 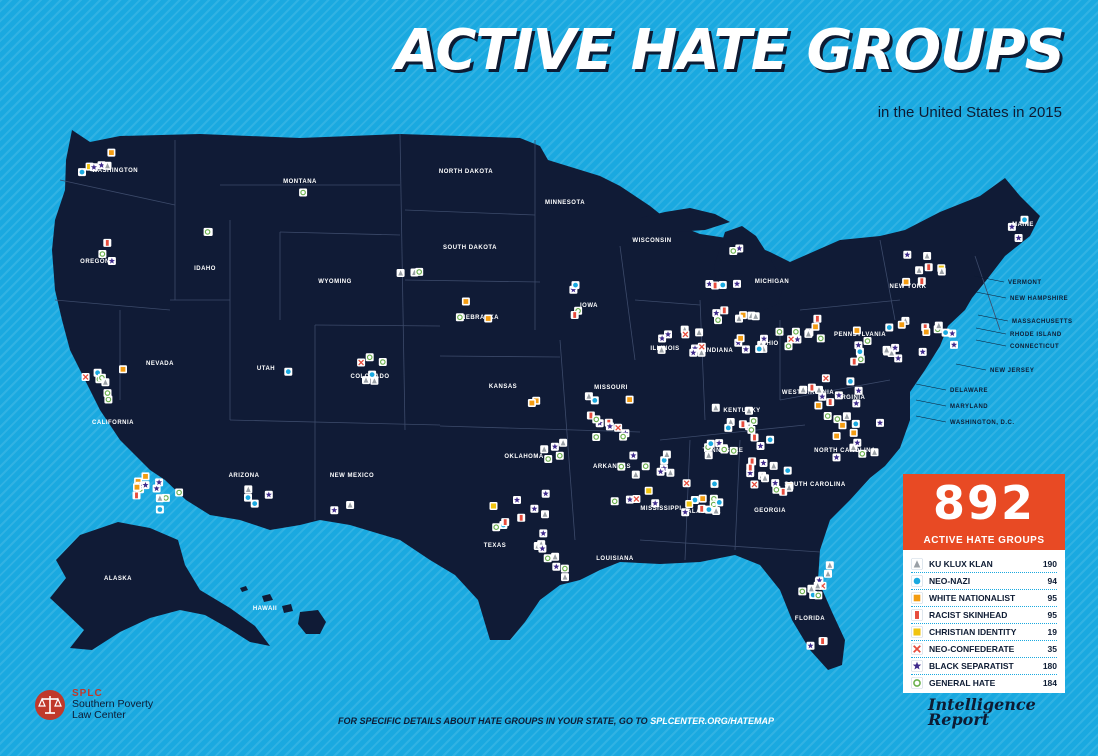 What do you see at coordinates (612, 467) in the screenshot?
I see `state-label-arkansas: ARKANSAS` at bounding box center [612, 467].